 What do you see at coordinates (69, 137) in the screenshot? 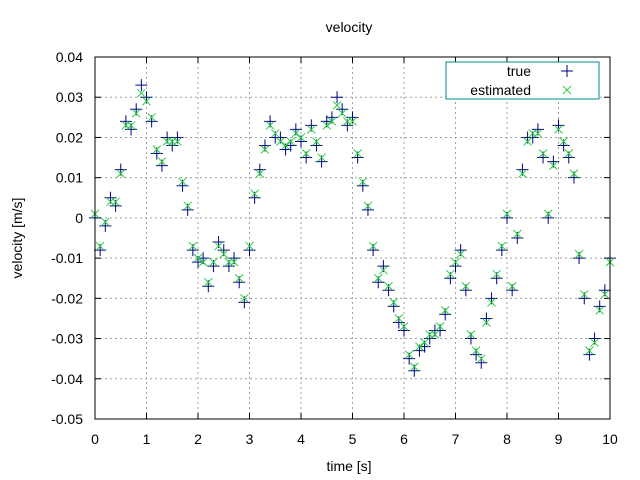
I see `y-tick-label: 0.02` at bounding box center [69, 137].